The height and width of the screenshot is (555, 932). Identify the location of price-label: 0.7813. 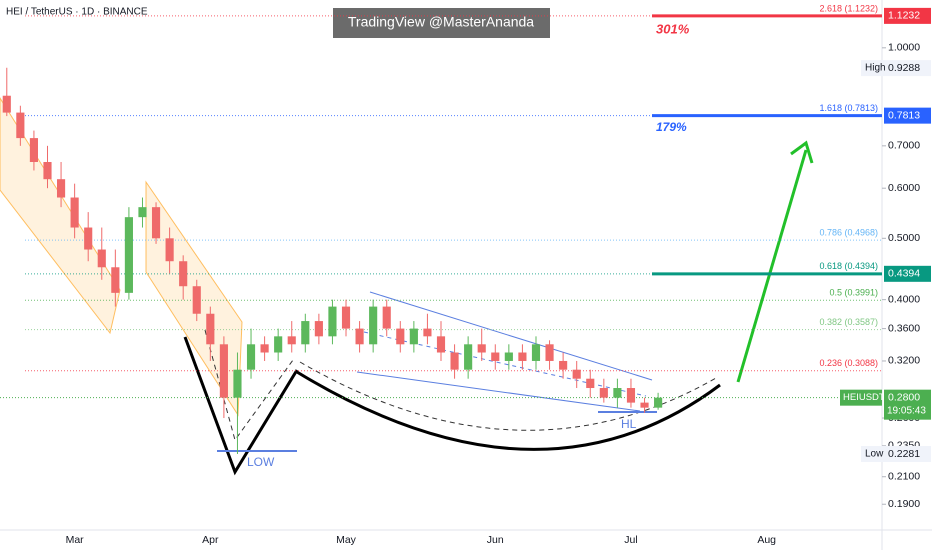
(904, 115).